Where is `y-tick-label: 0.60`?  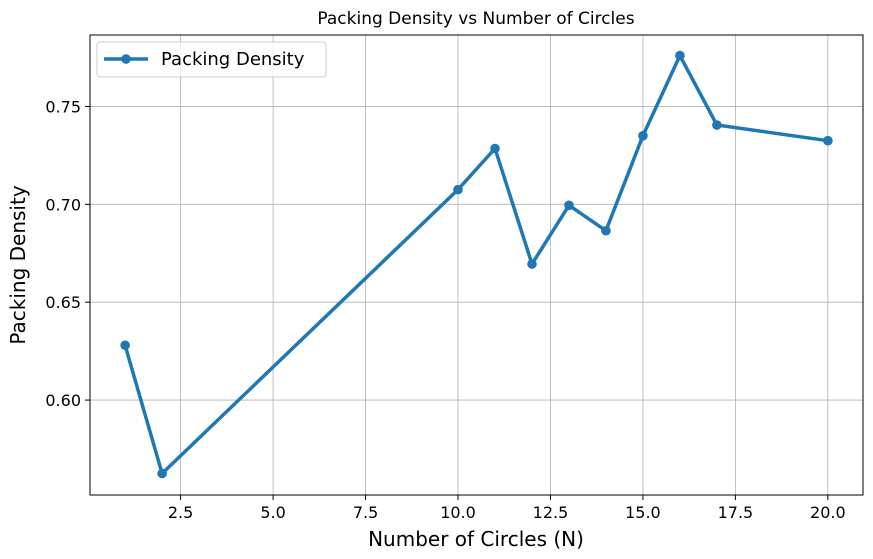 y-tick-label: 0.60 is located at coordinates (63, 400).